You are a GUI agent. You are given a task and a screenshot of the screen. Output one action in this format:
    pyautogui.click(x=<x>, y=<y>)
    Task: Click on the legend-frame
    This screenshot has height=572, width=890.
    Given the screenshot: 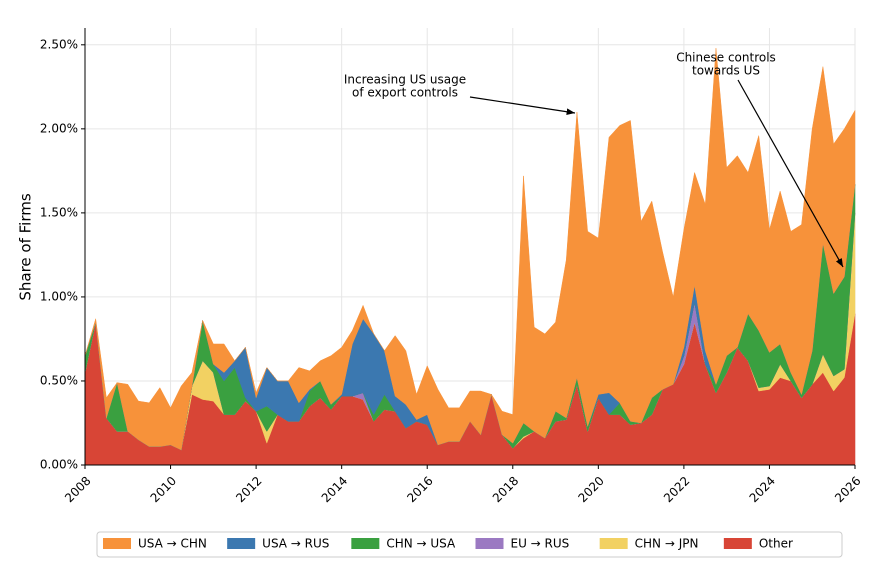 What is the action you would take?
    pyautogui.click(x=469, y=544)
    